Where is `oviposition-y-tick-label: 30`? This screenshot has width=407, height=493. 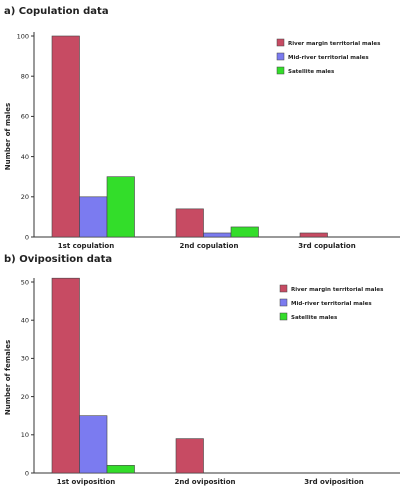
oviposition-y-tick-label: 30 is located at coordinates (25, 359).